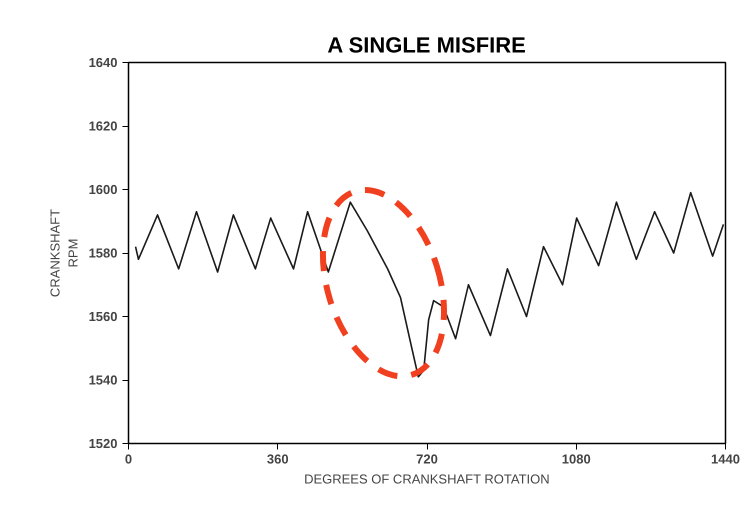 Image resolution: width=751 pixels, height=505 pixels. I want to click on x-tick-label: 720, so click(427, 459).